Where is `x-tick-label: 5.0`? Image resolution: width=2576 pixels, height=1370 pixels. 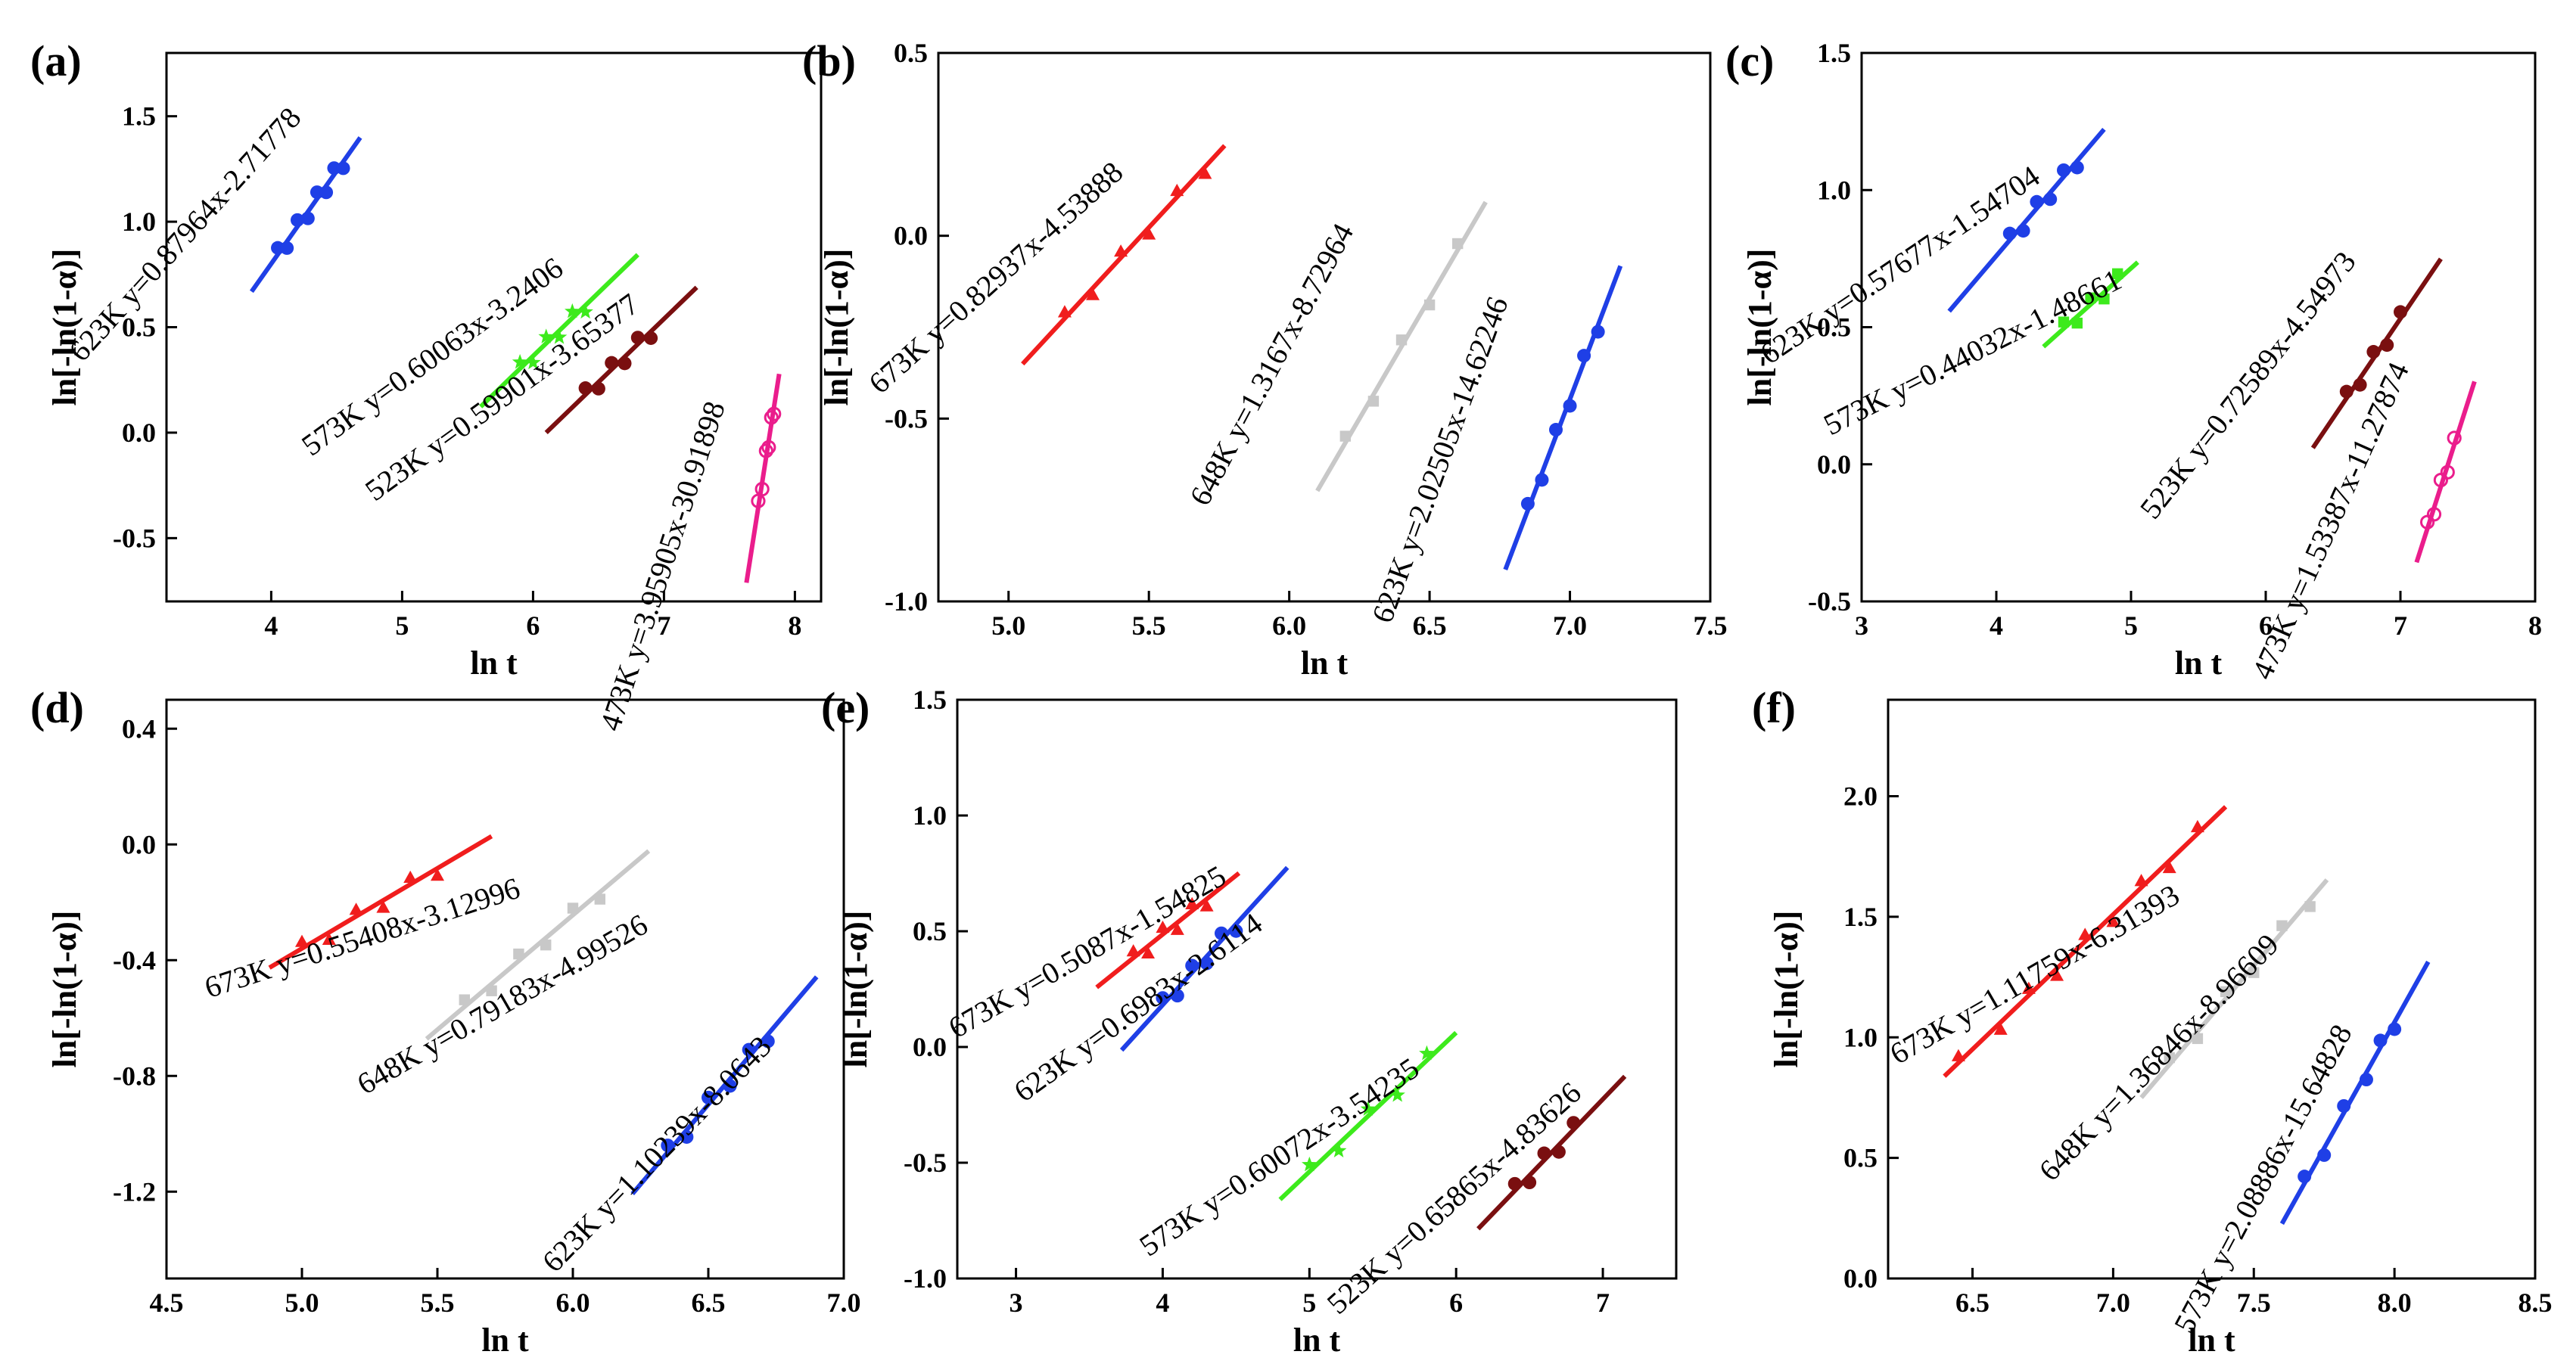 x-tick-label: 5.0 is located at coordinates (302, 1303).